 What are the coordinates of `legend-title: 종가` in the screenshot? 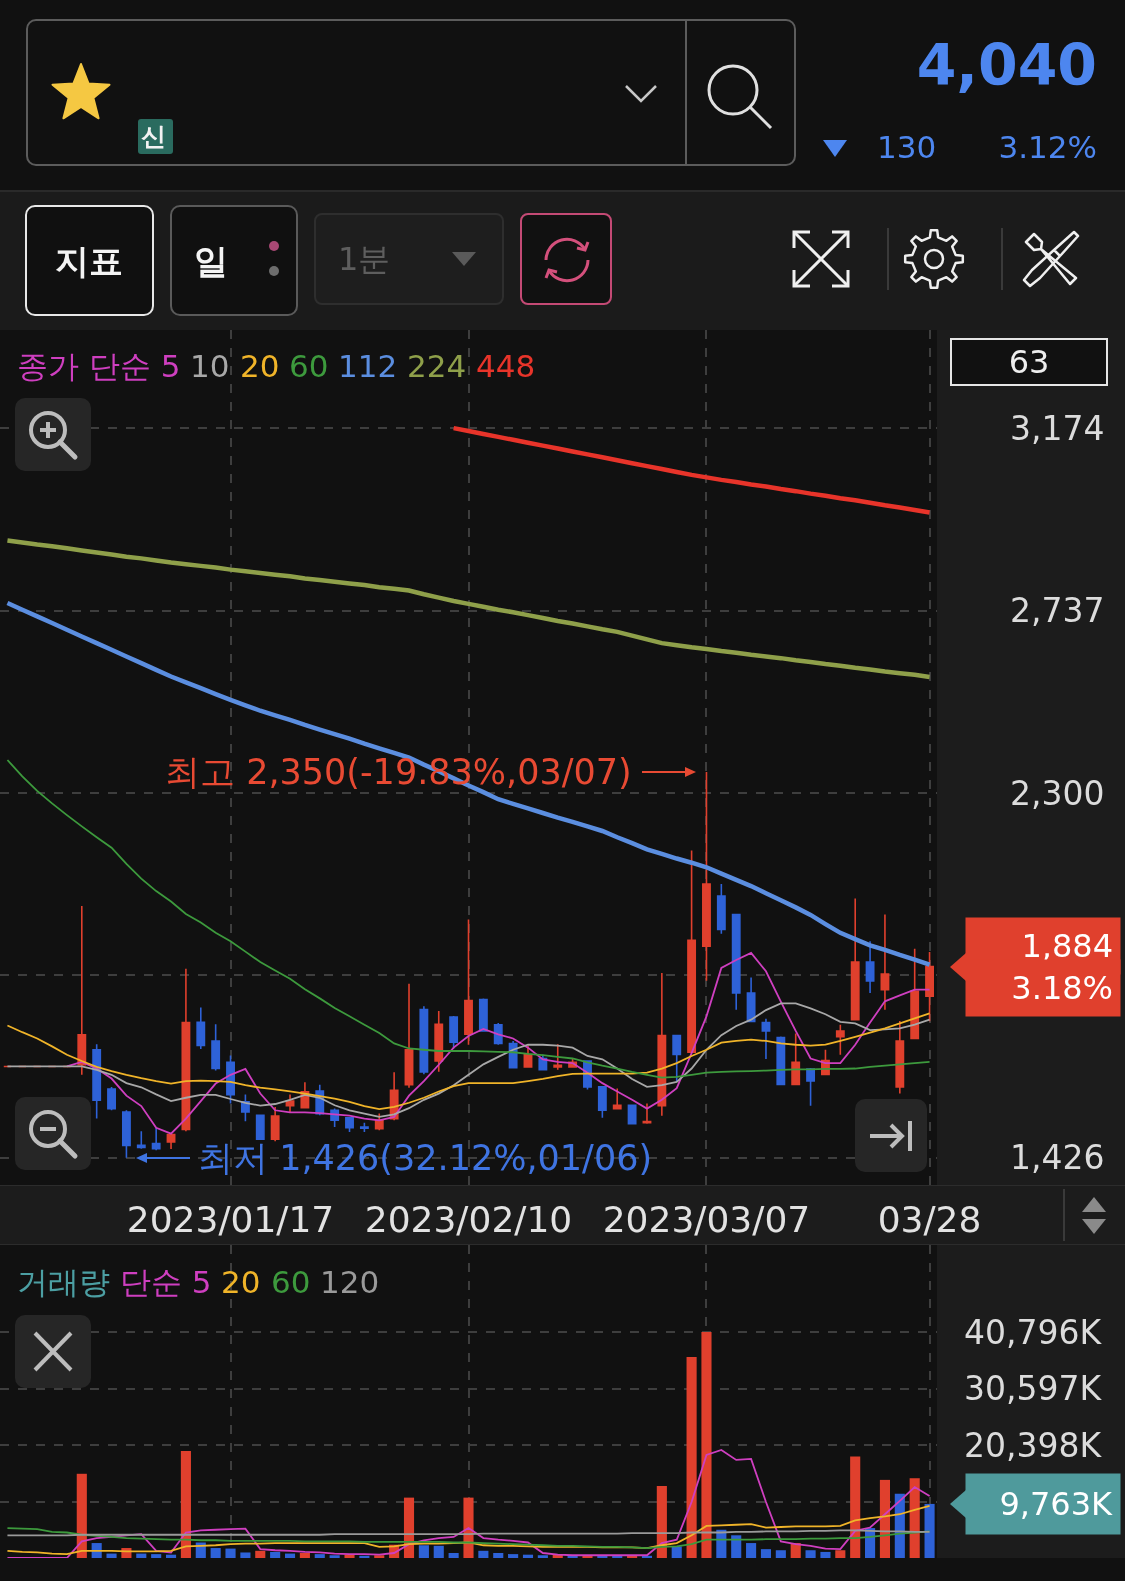 It's located at (48, 366).